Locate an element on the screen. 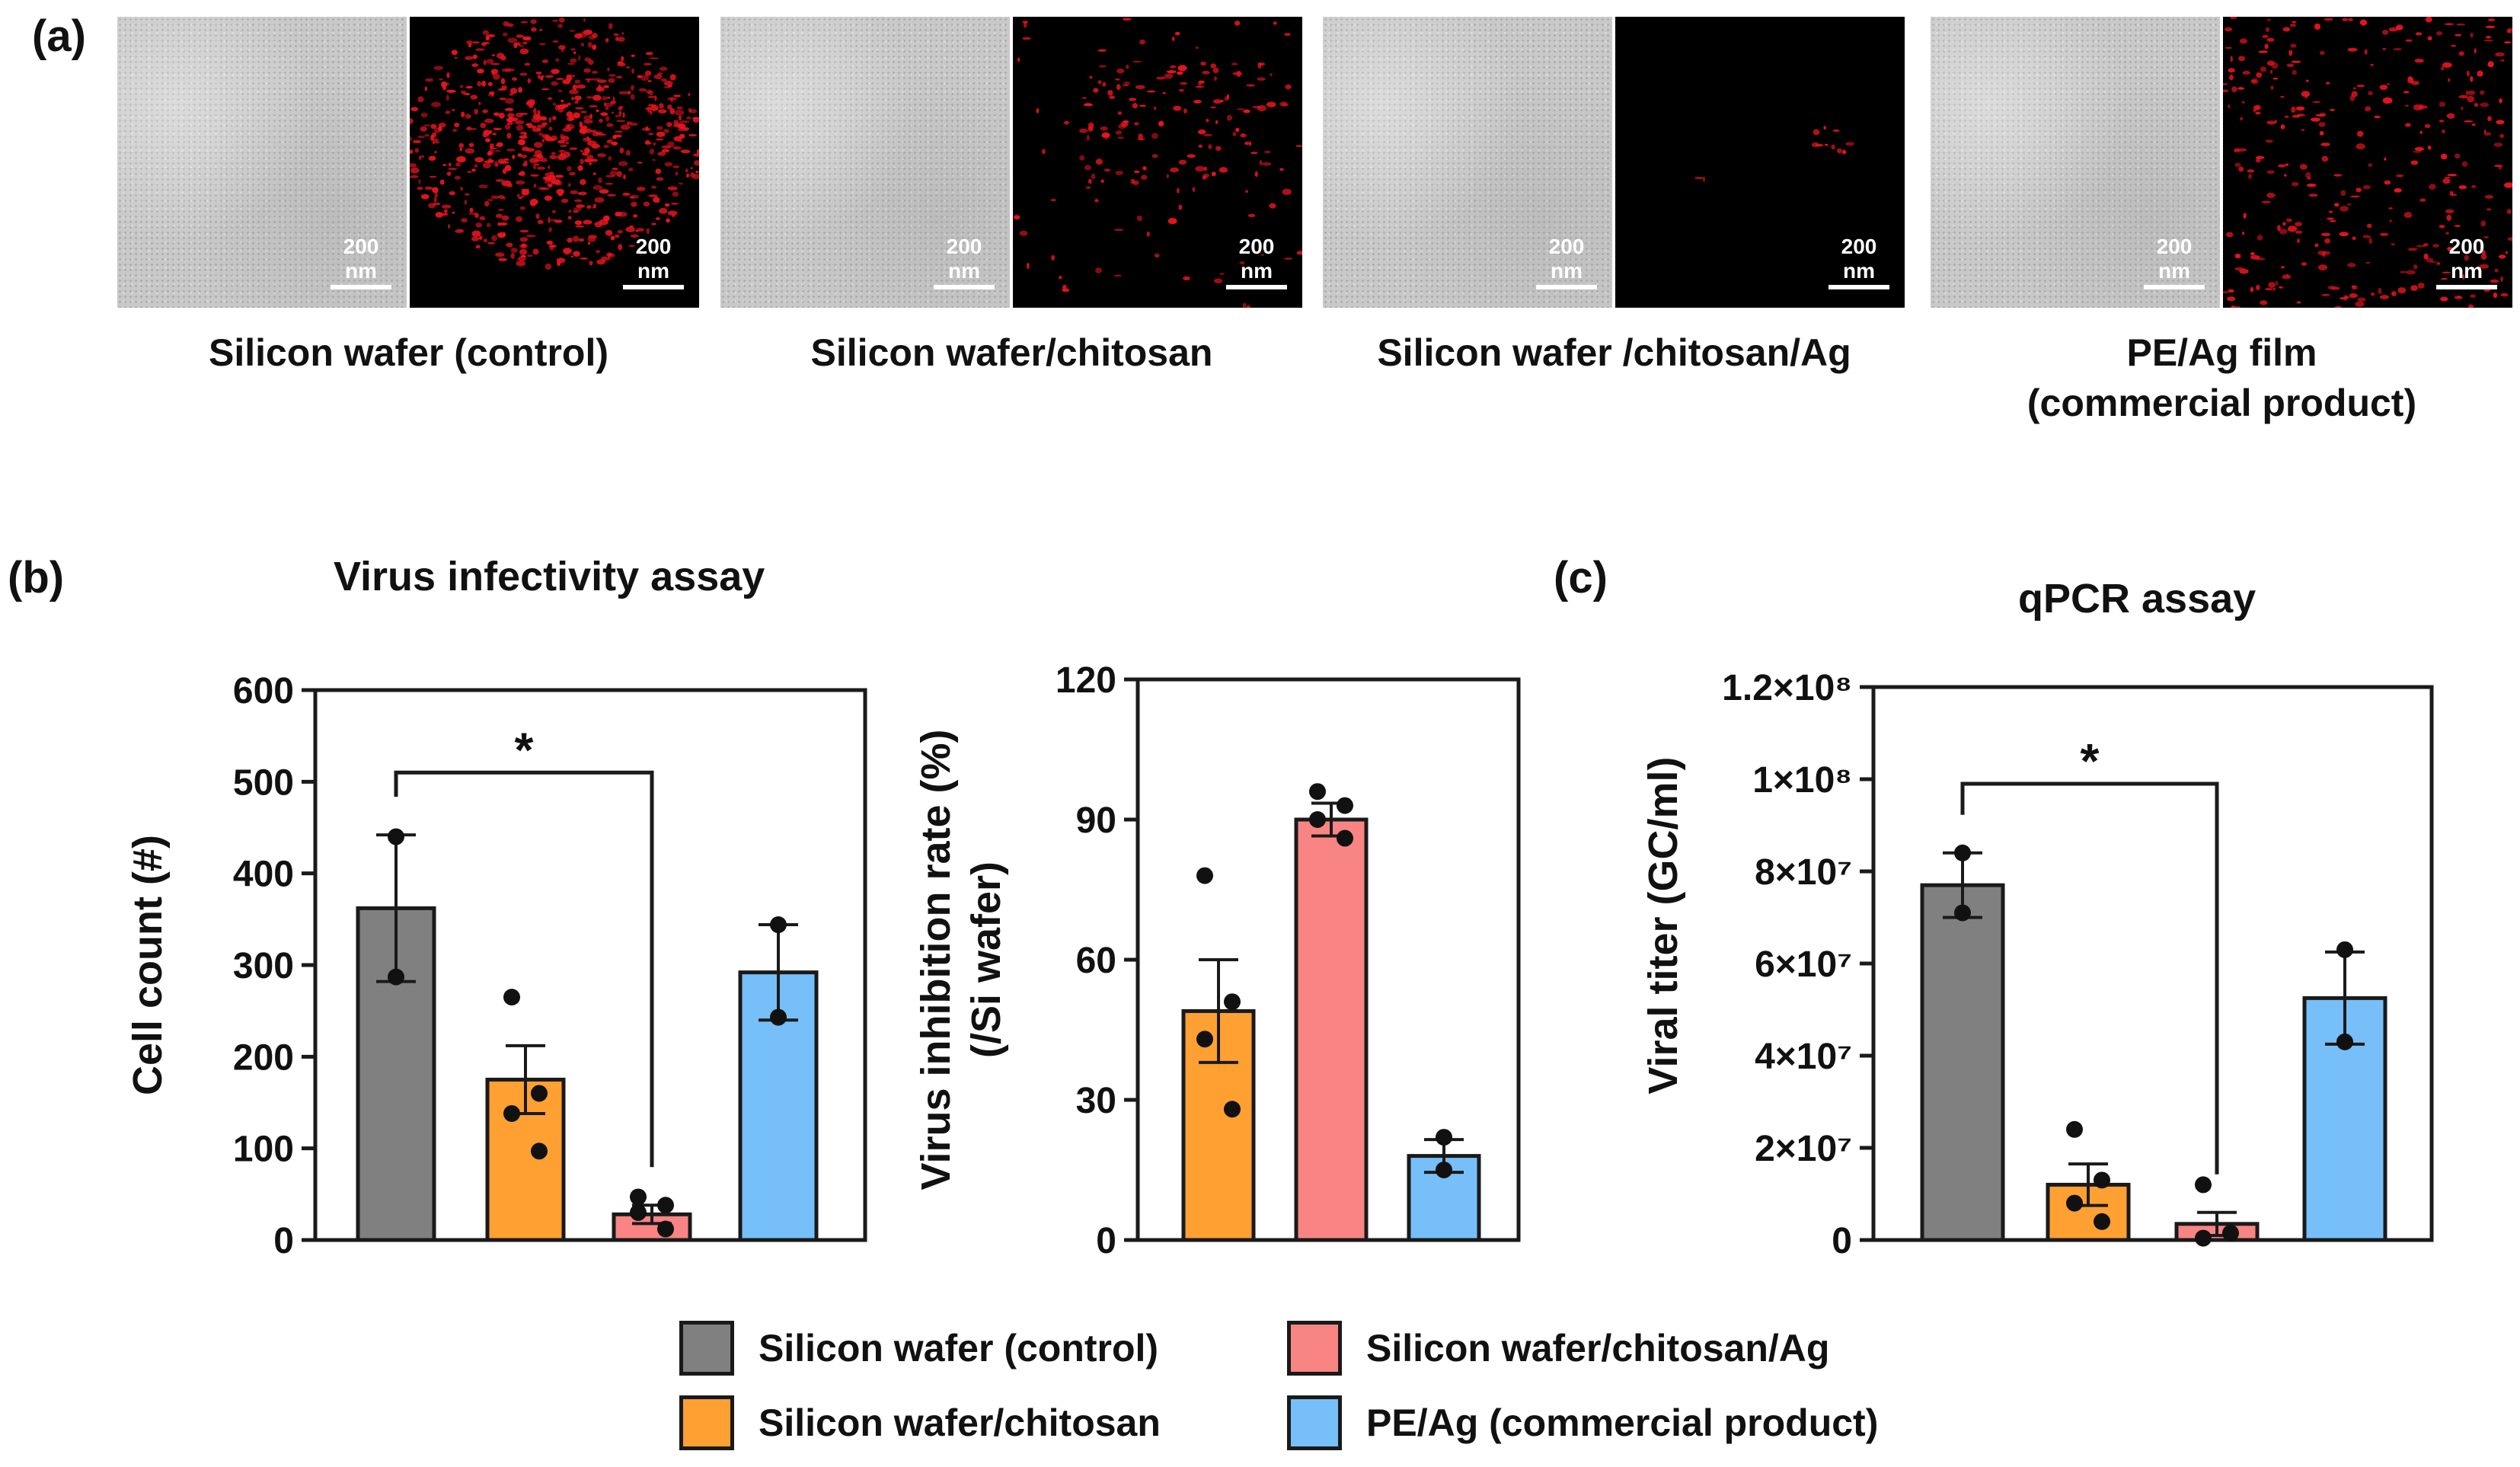 Image resolution: width=2520 pixels, height=1467 pixels. y-tick-label: 400 is located at coordinates (263, 875).